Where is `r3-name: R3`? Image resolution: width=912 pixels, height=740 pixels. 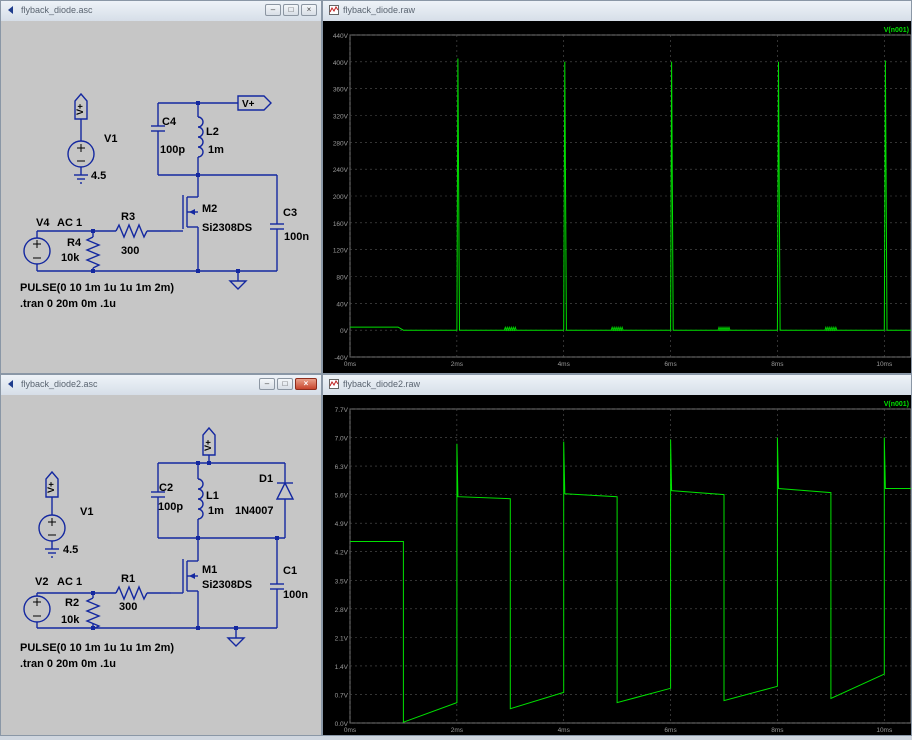
r3-name: R3 is located at coordinates (128, 217).